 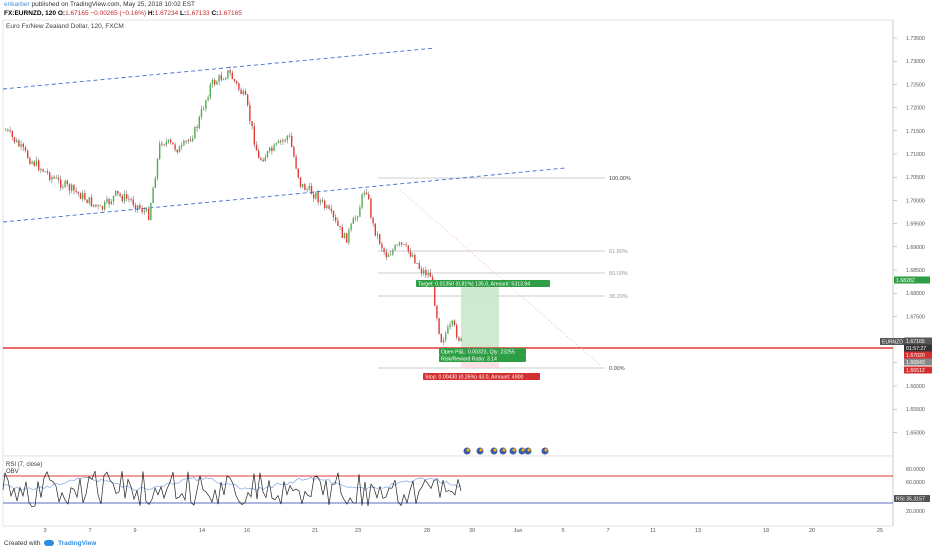 I want to click on price-tick-label: 1.73500, so click(x=915, y=39).